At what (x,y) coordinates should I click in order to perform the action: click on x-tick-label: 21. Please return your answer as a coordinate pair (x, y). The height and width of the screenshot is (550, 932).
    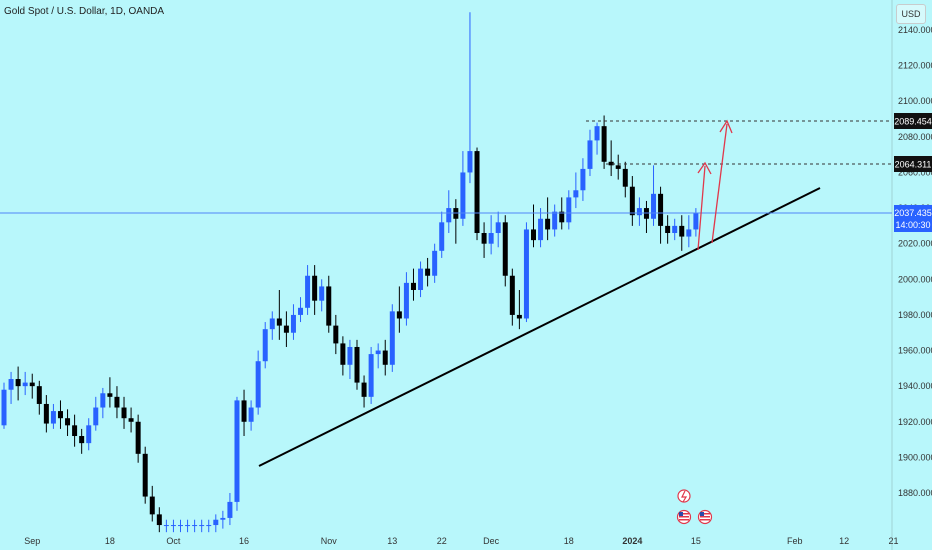
    Looking at the image, I should click on (894, 541).